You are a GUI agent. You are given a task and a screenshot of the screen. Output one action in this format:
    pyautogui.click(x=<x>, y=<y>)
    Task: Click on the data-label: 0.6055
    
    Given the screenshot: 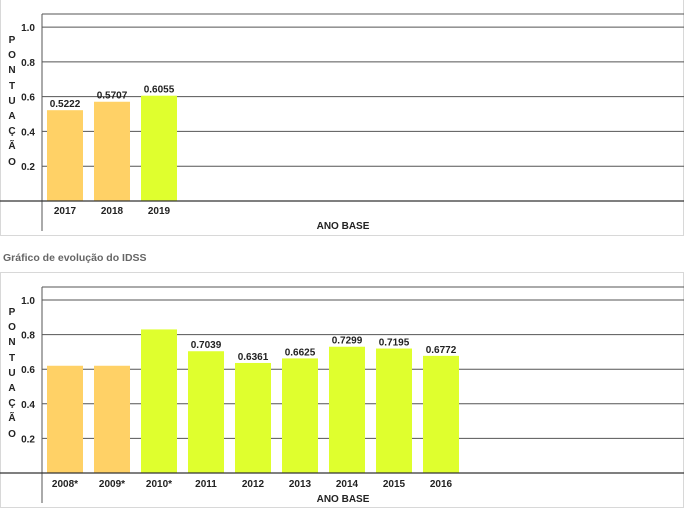 What is the action you would take?
    pyautogui.click(x=159, y=90)
    